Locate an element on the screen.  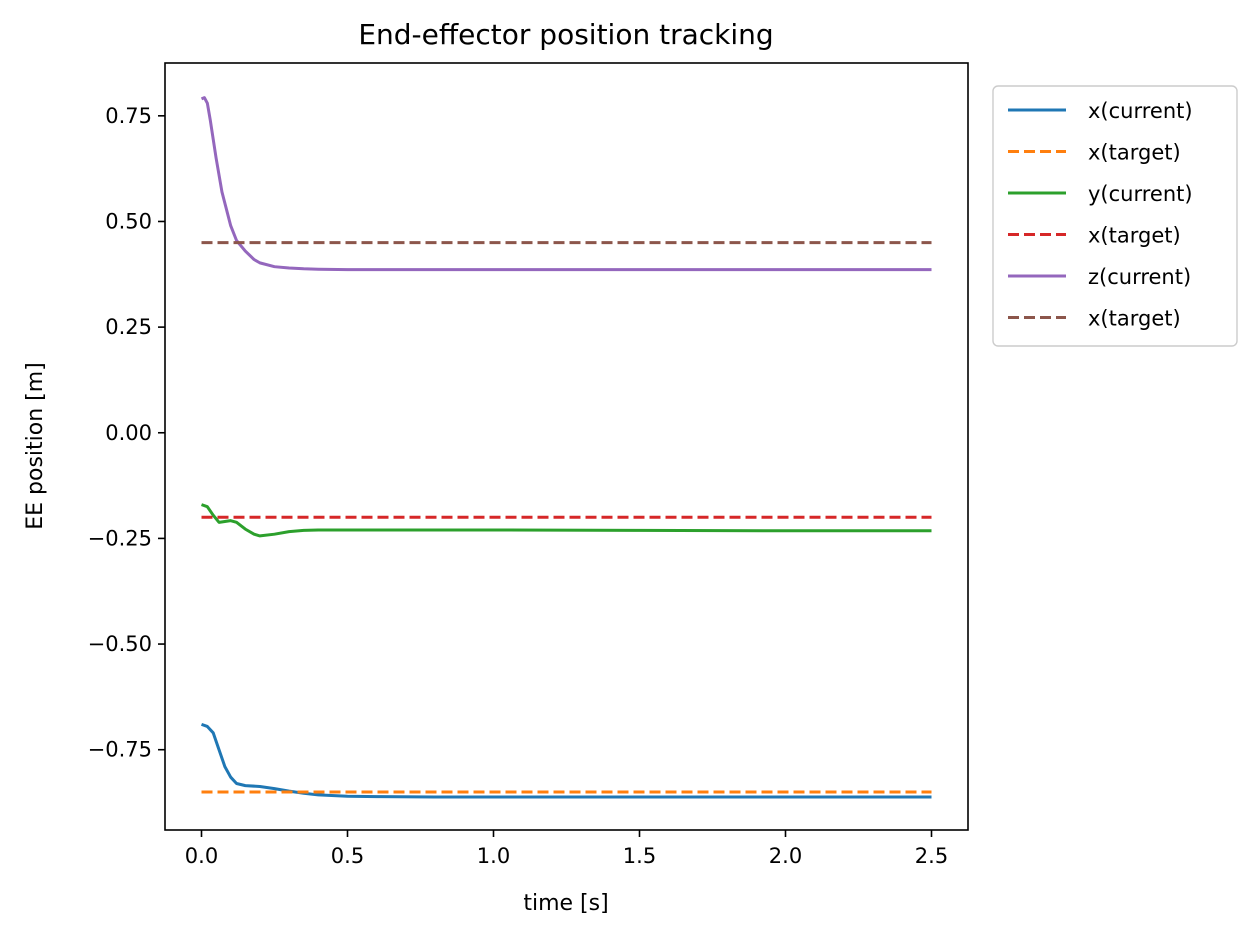
x-tick-label: 1.5 is located at coordinates (639, 856).